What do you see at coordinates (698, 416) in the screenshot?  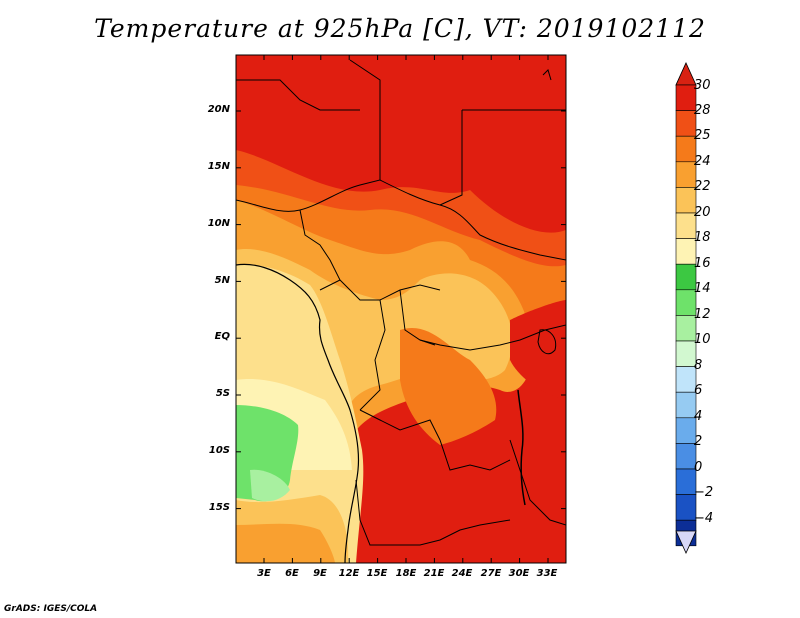 I see `colorbar-label: 4` at bounding box center [698, 416].